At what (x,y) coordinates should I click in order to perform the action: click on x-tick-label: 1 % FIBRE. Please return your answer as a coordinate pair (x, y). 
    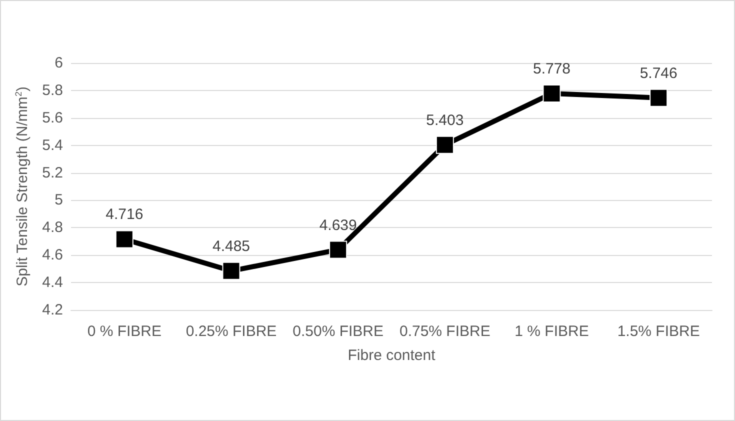
    Looking at the image, I should click on (551, 331).